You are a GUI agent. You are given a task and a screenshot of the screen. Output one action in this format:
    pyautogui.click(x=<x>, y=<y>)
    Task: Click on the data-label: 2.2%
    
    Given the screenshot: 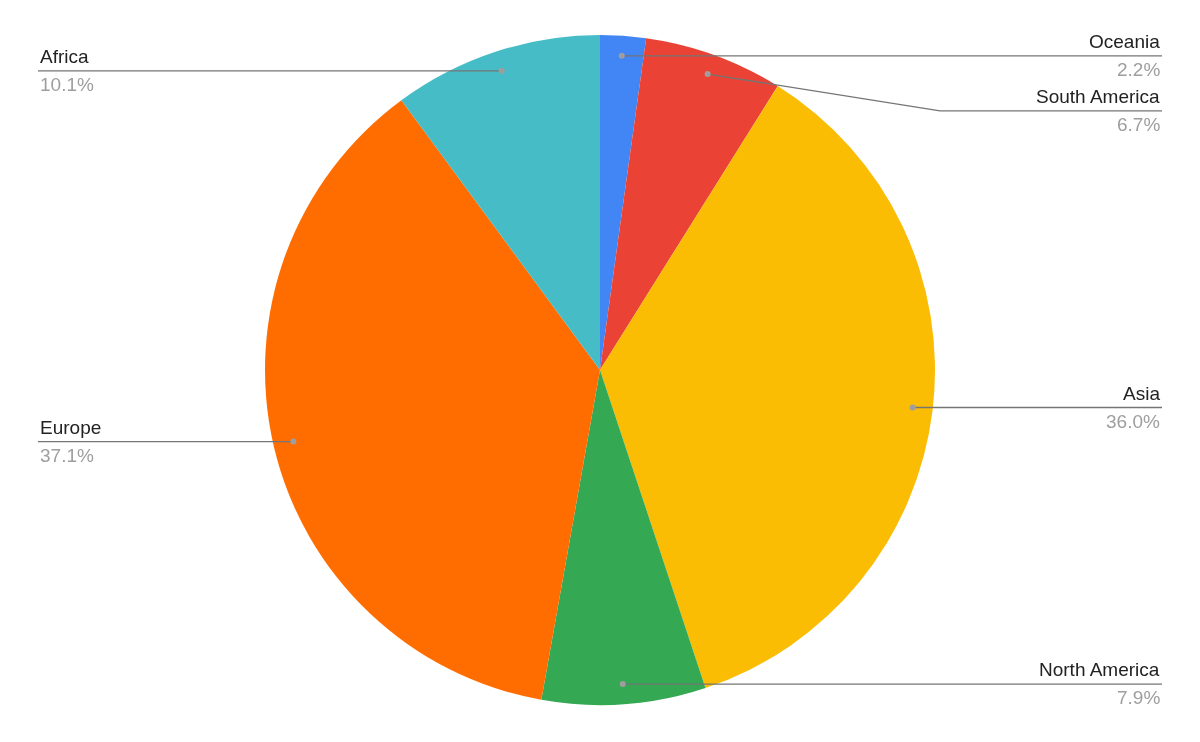 What is the action you would take?
    pyautogui.click(x=1139, y=69)
    